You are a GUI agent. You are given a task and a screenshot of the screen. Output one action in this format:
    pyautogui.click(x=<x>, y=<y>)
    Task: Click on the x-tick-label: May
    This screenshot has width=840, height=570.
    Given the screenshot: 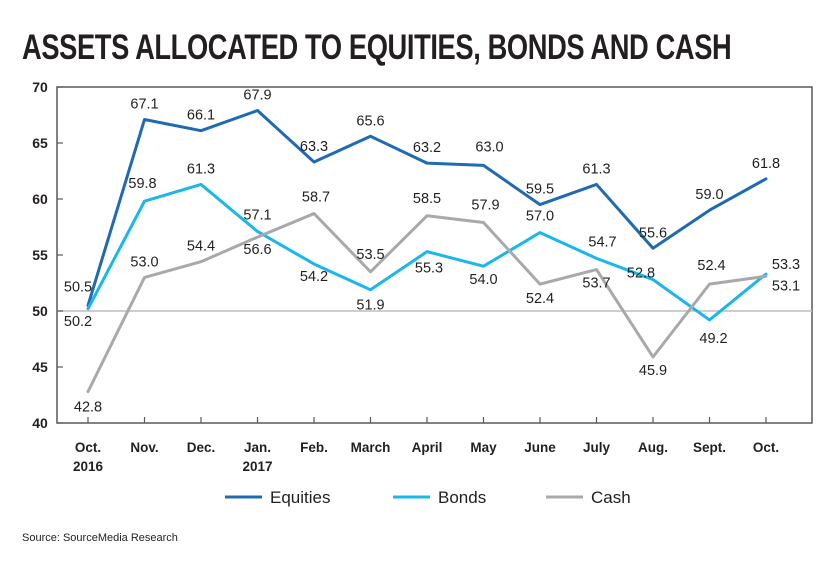 What is the action you would take?
    pyautogui.click(x=483, y=447)
    